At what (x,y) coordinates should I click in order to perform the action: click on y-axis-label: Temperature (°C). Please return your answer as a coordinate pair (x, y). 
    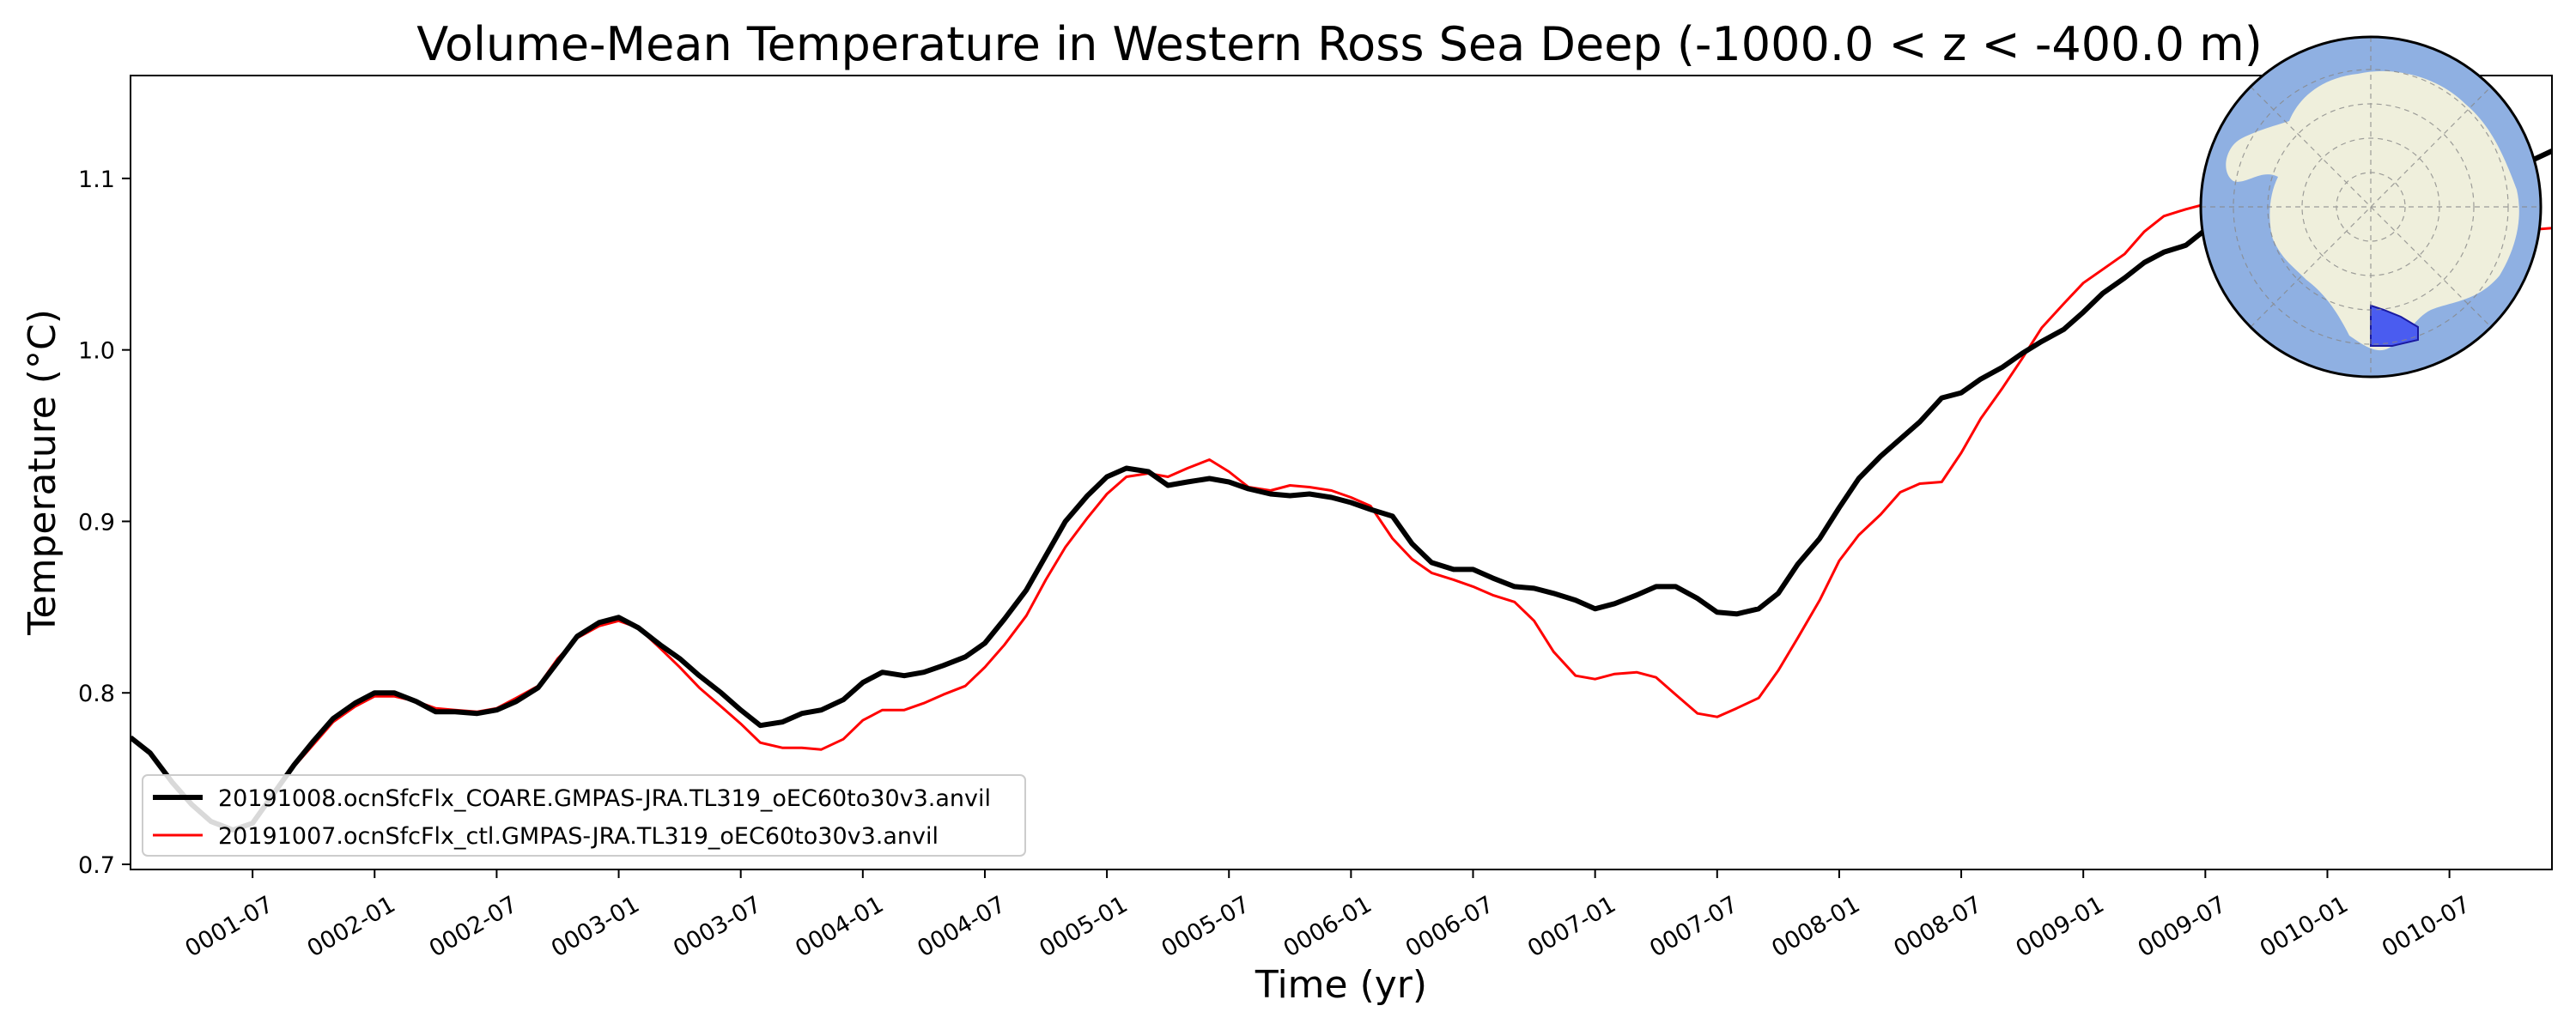
    Looking at the image, I should click on (42, 472).